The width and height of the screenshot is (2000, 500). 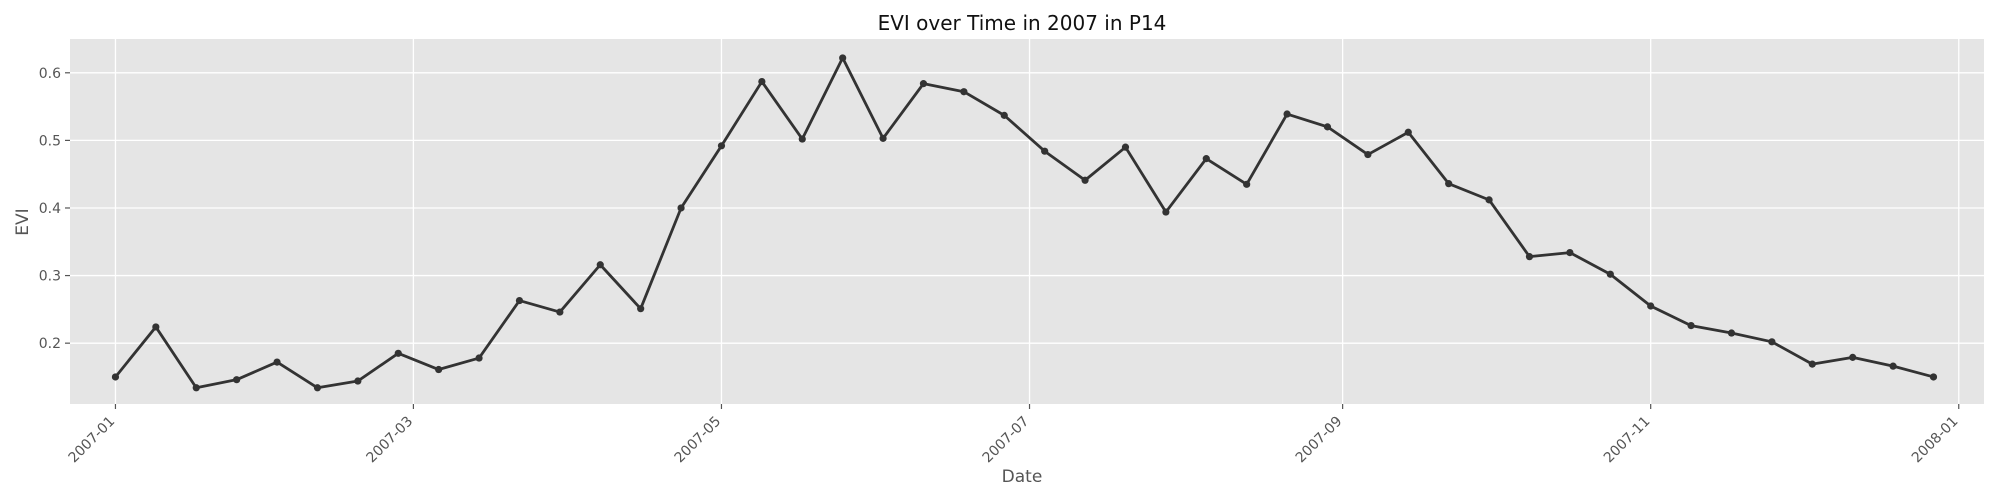 What do you see at coordinates (1319, 440) in the screenshot?
I see `x-tick-label: 2007-09` at bounding box center [1319, 440].